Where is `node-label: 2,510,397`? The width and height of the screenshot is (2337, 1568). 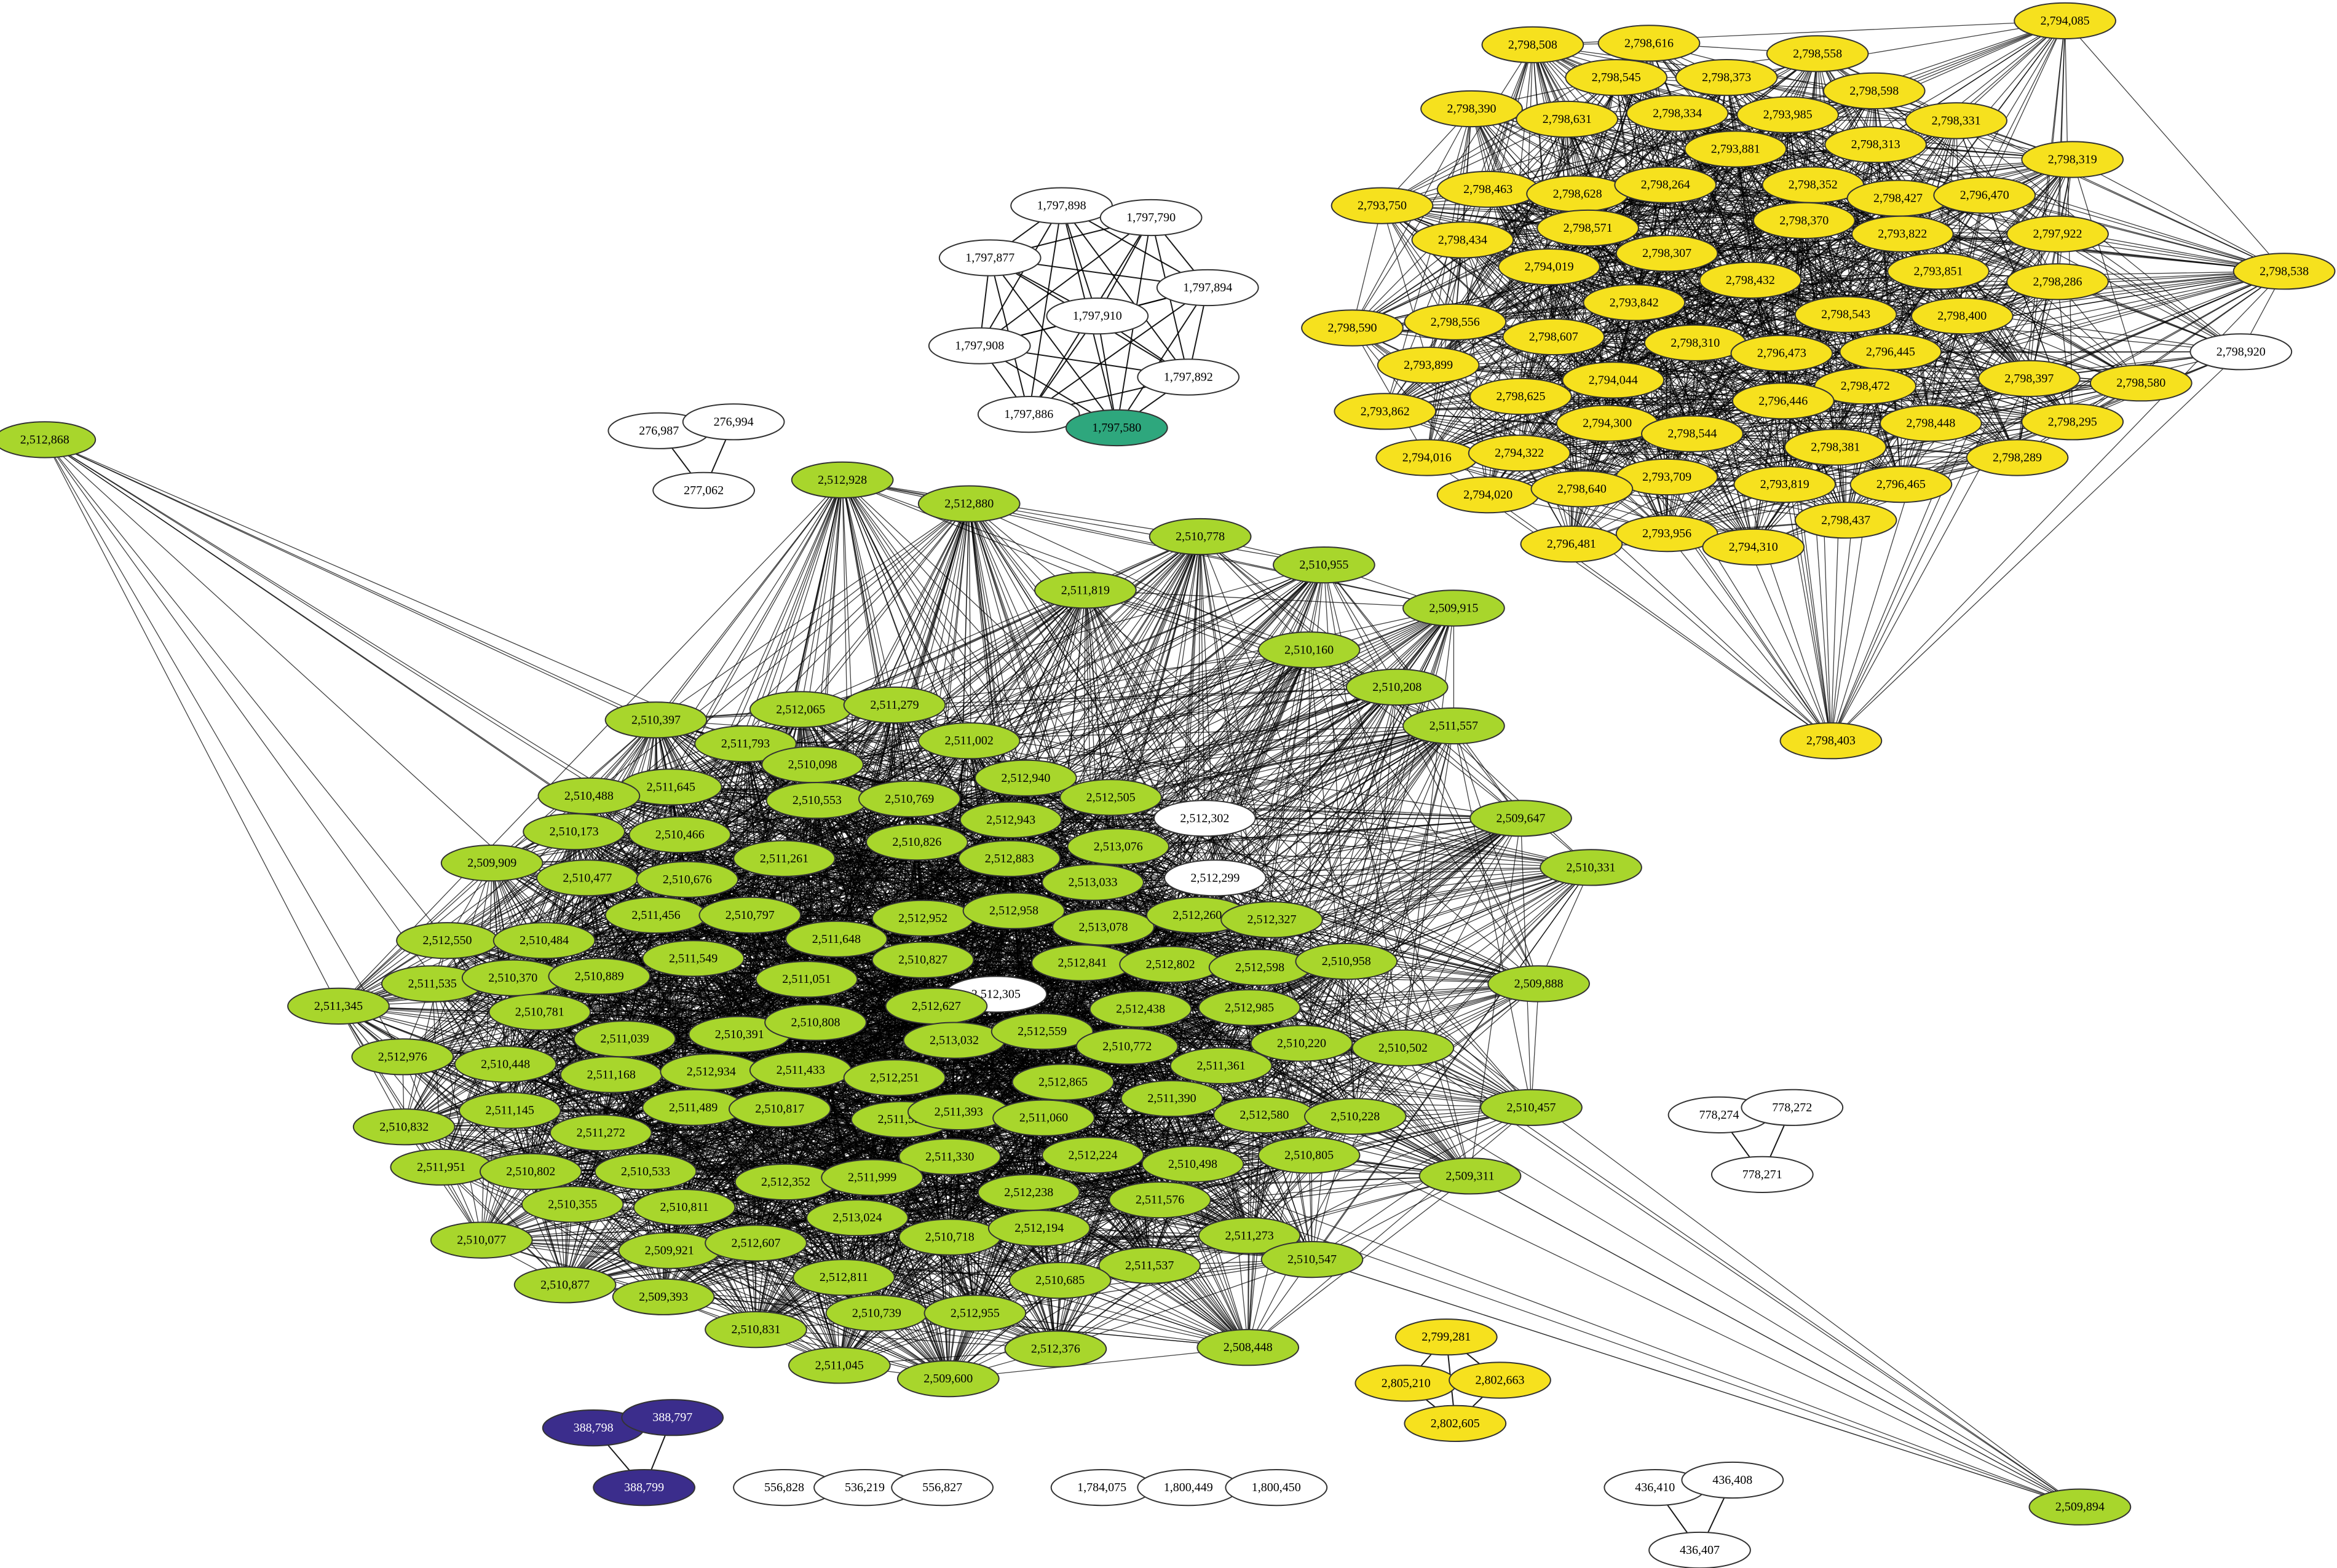
node-label: 2,510,397 is located at coordinates (656, 720).